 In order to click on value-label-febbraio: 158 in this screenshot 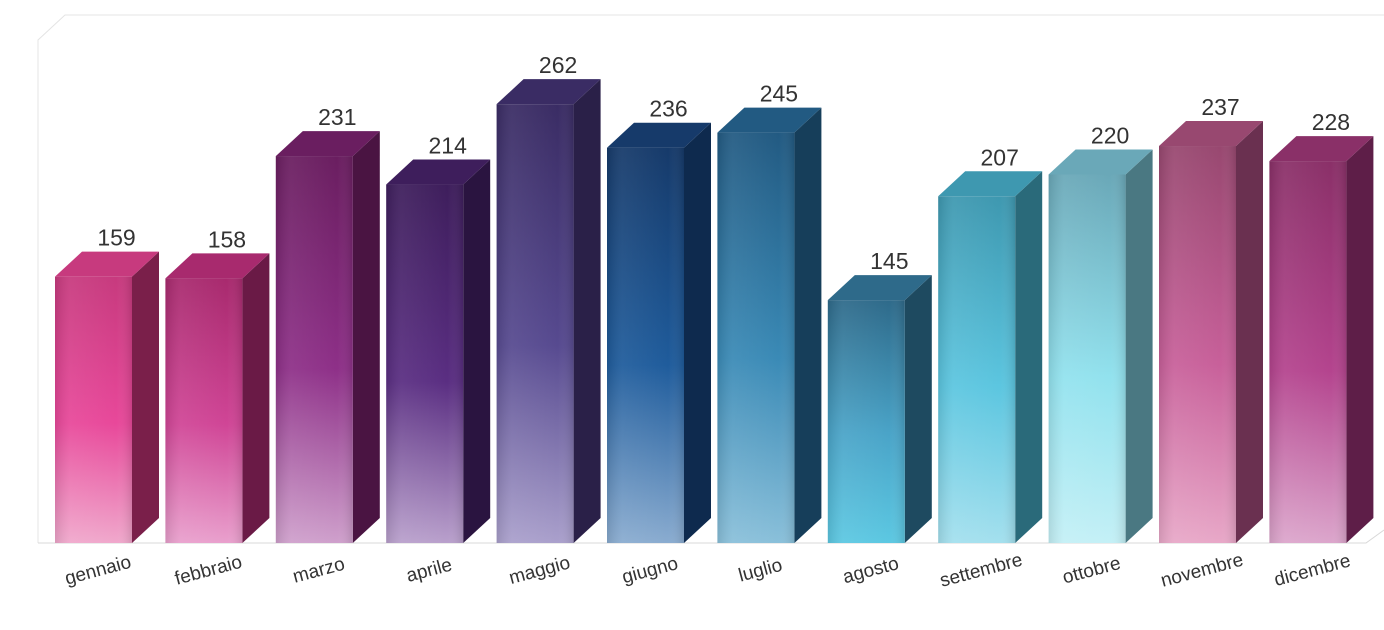, I will do `click(227, 239)`.